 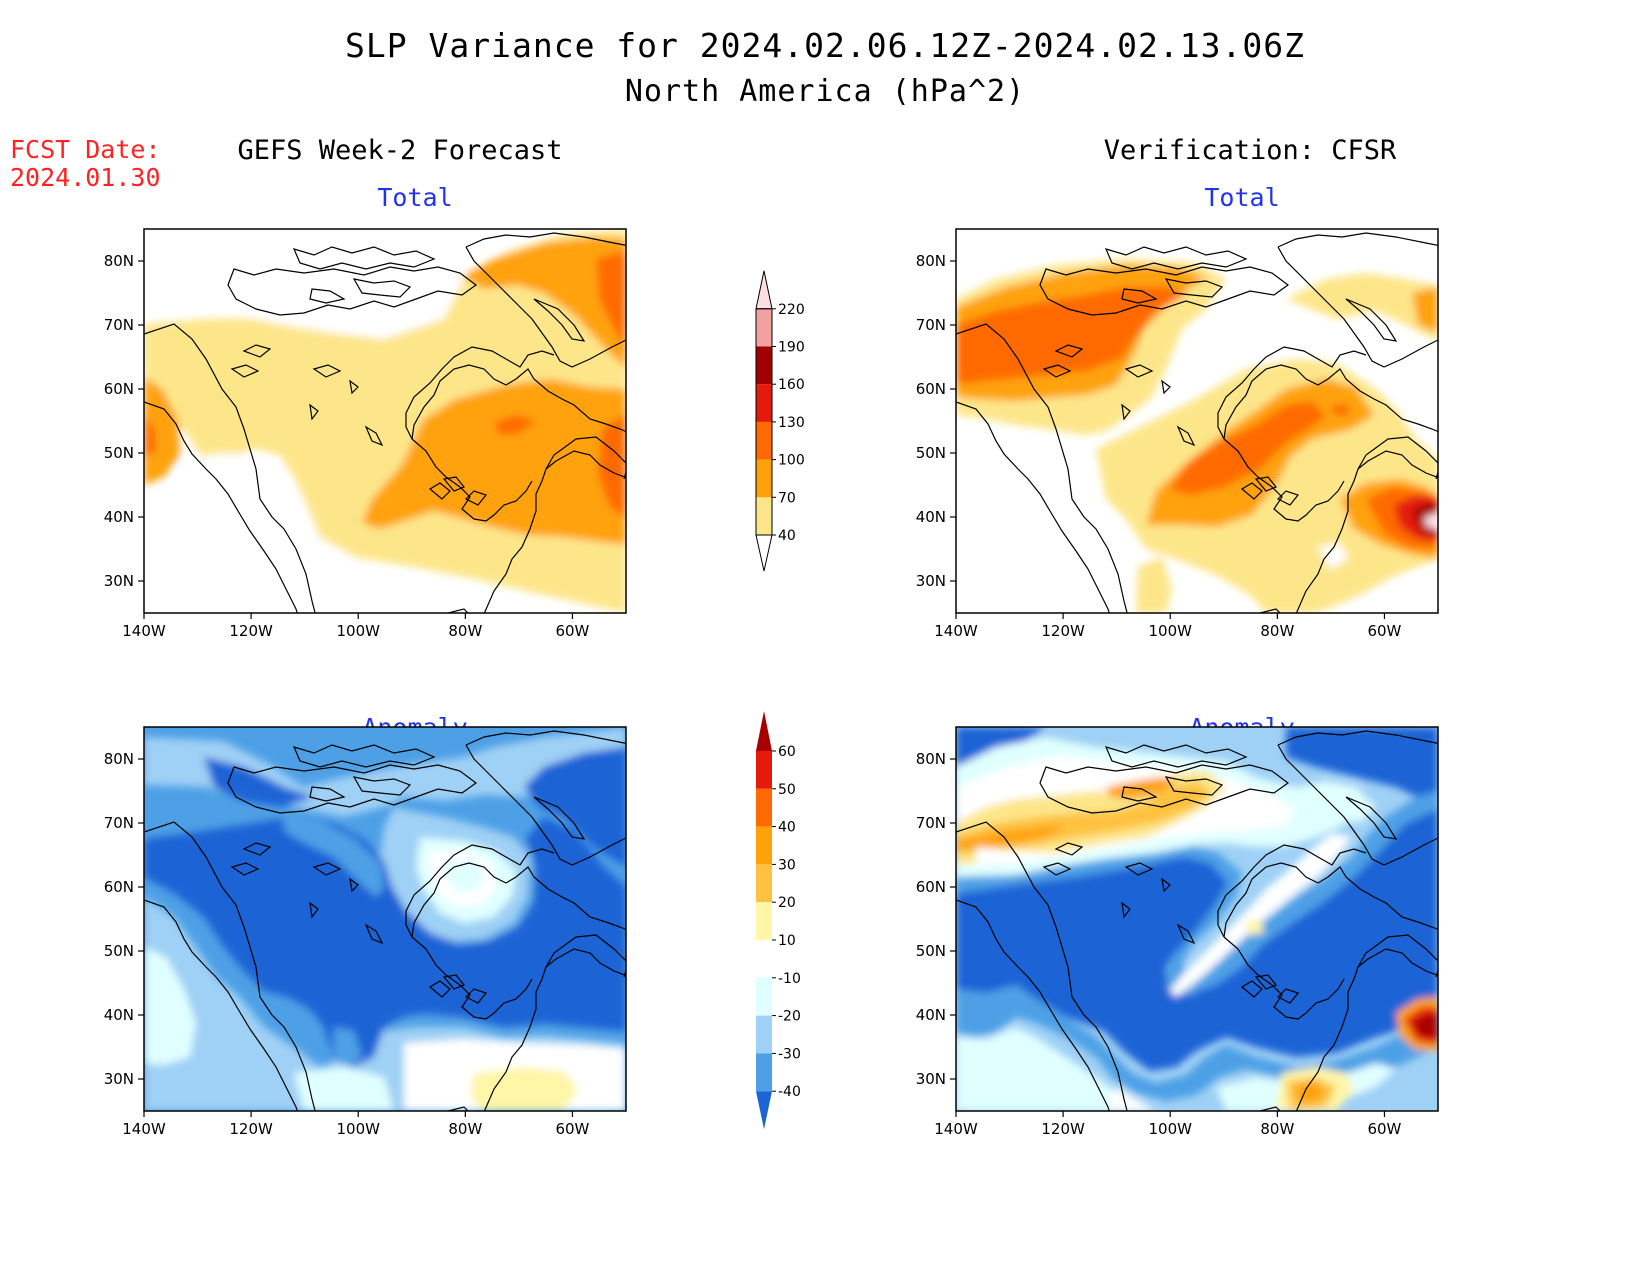 What do you see at coordinates (931, 887) in the screenshot?
I see `lat-tick-label-verify-anomaly: 60N` at bounding box center [931, 887].